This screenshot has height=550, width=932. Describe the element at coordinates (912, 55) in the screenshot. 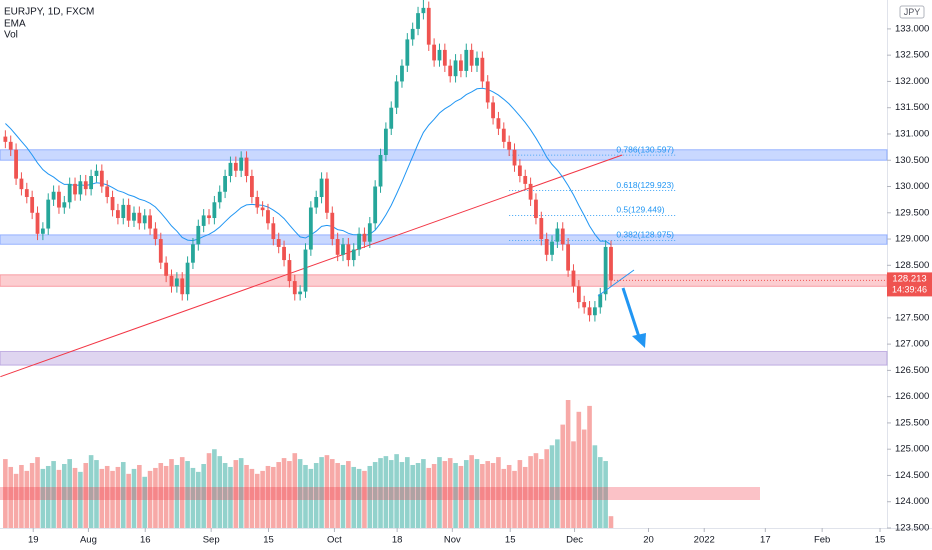

I see `y-tick-label: 132.500` at that location.